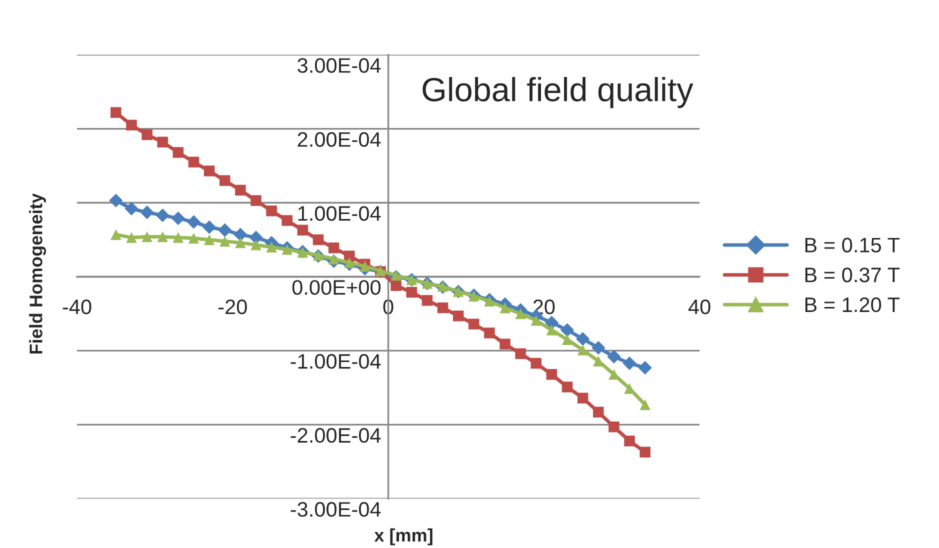 The height and width of the screenshot is (548, 939). Describe the element at coordinates (558, 92) in the screenshot. I see `text: Global field quality` at that location.